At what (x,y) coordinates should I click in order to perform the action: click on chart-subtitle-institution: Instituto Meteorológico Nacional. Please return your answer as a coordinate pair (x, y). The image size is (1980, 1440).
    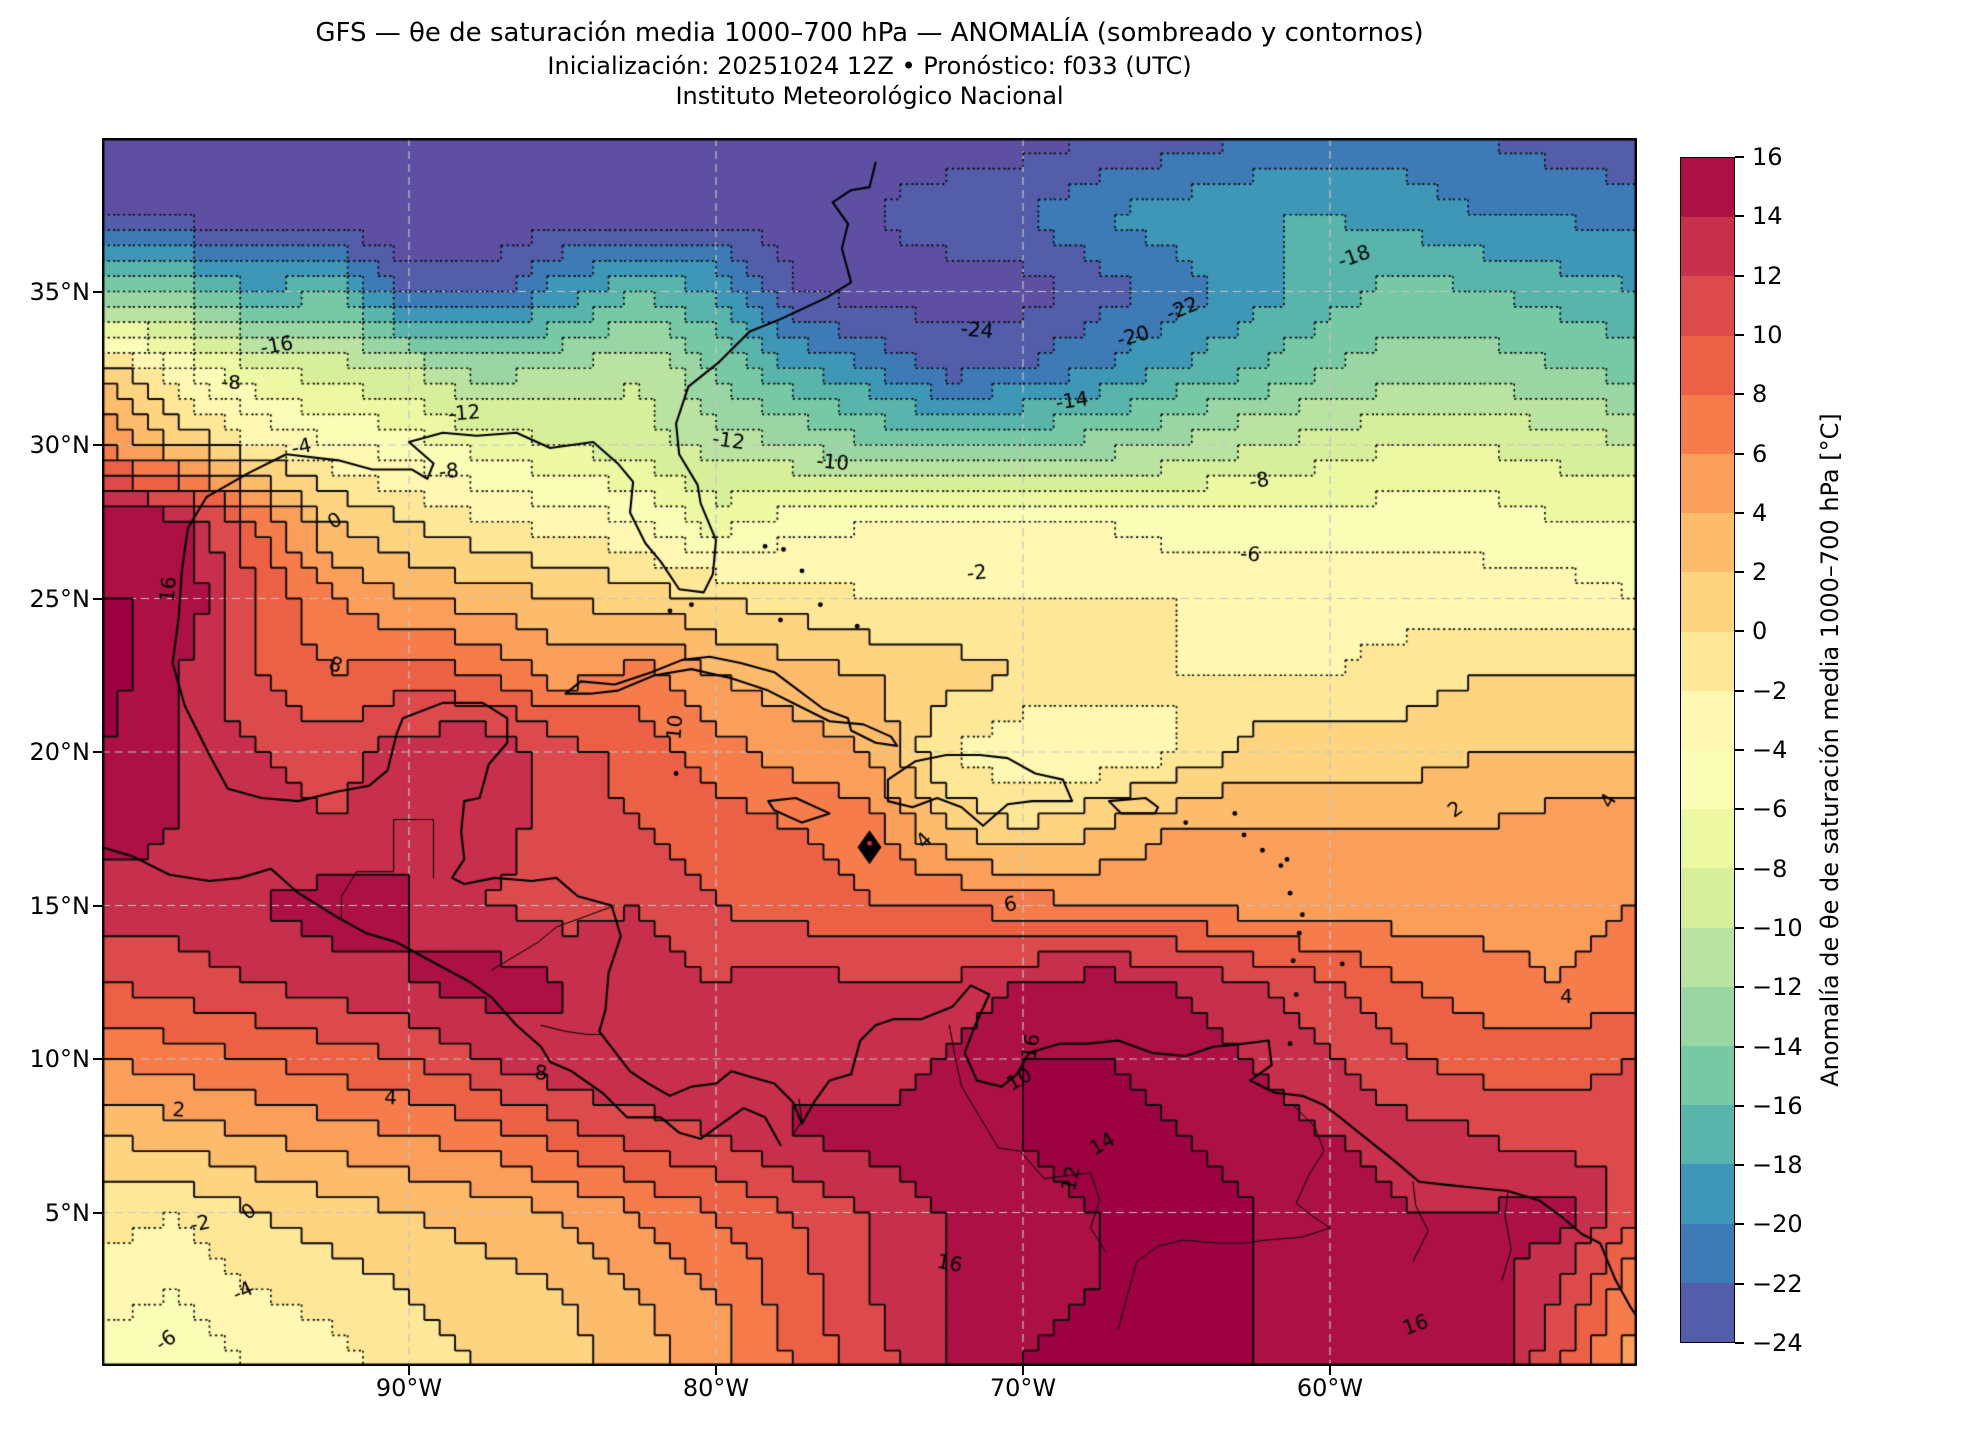
    Looking at the image, I should click on (869, 95).